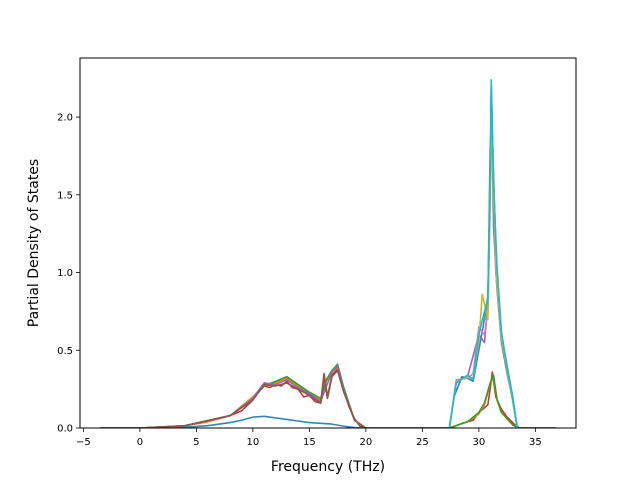 The width and height of the screenshot is (640, 480). Describe the element at coordinates (478, 442) in the screenshot. I see `x-tick-label: 30` at that location.